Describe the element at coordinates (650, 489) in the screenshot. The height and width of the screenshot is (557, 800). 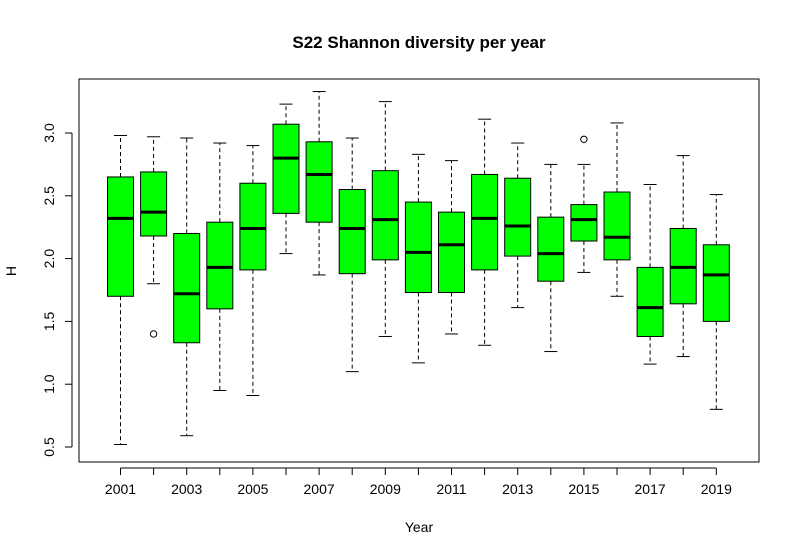
I see `x-tick-label: 2017` at that location.